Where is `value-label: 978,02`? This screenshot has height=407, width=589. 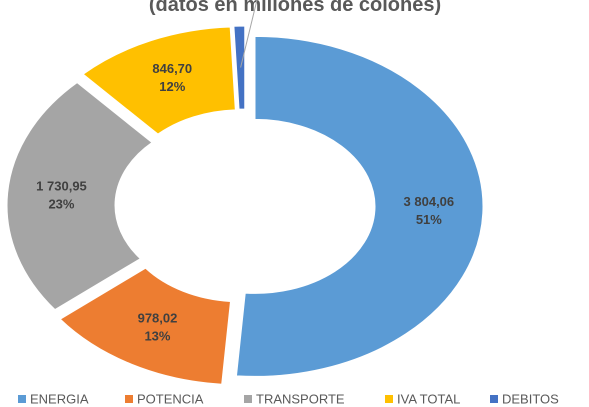 value-label: 978,02 is located at coordinates (158, 317).